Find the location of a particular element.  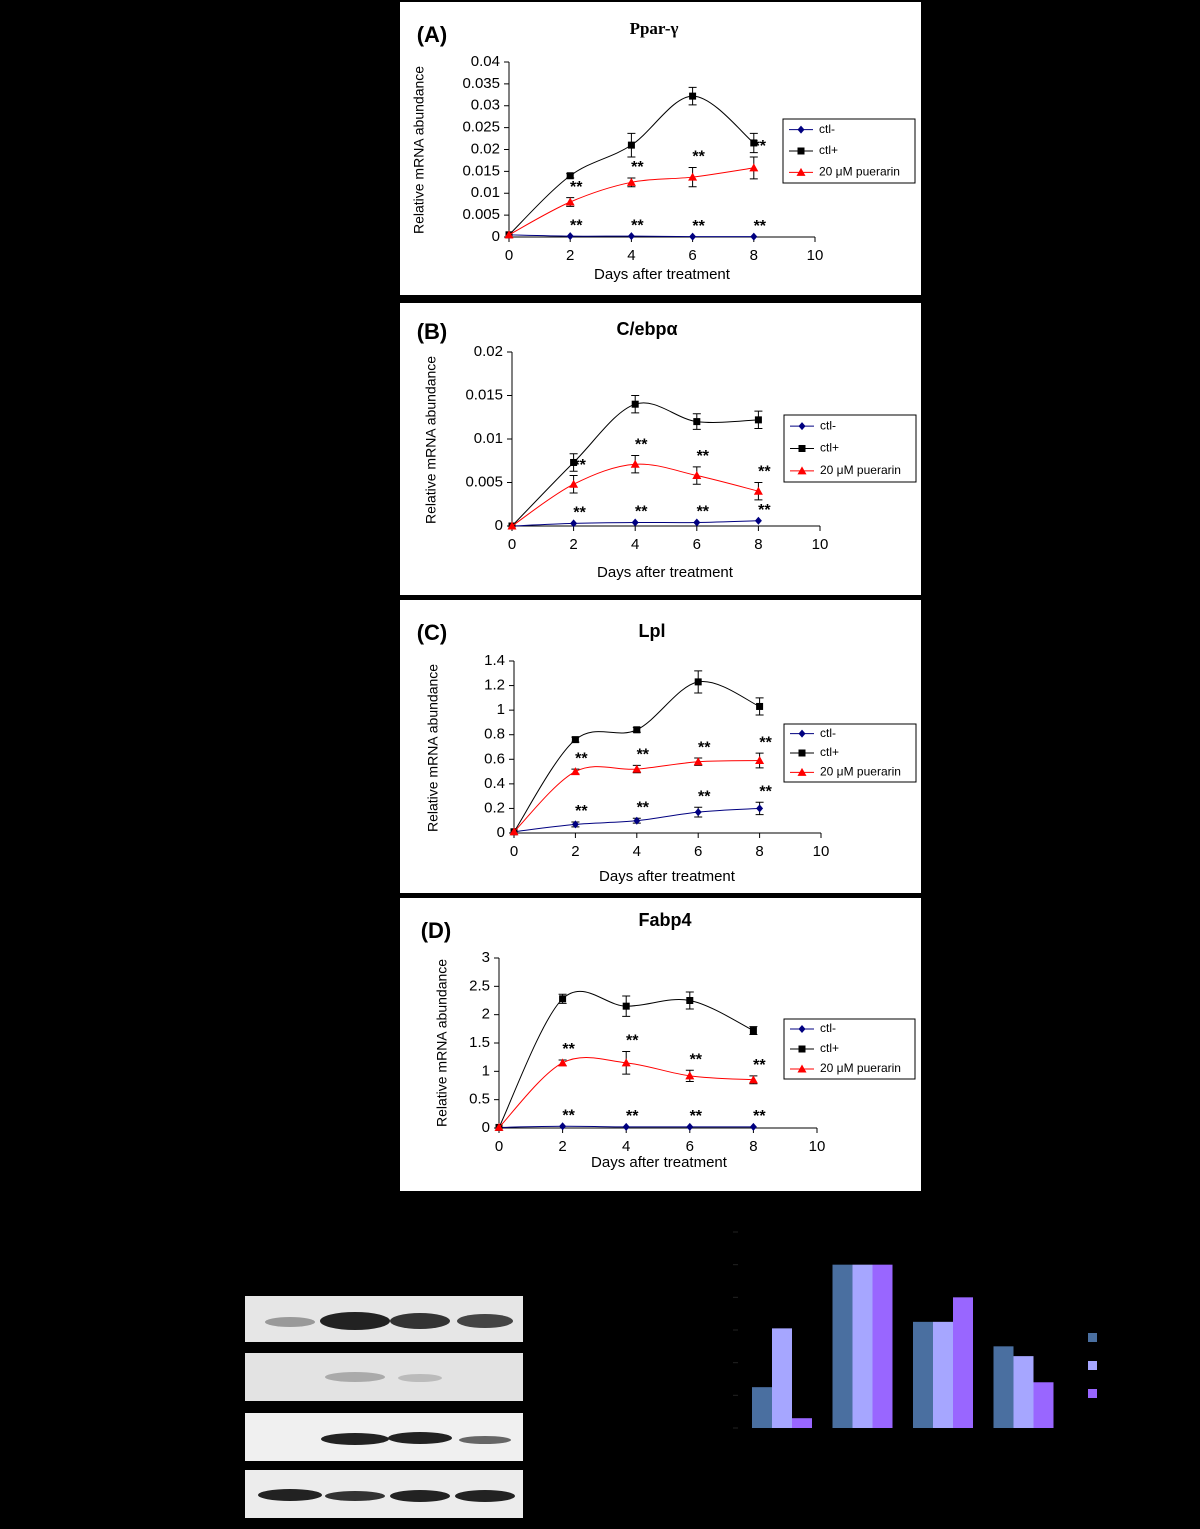

y-tick-label: 0.035 is located at coordinates (481, 83).